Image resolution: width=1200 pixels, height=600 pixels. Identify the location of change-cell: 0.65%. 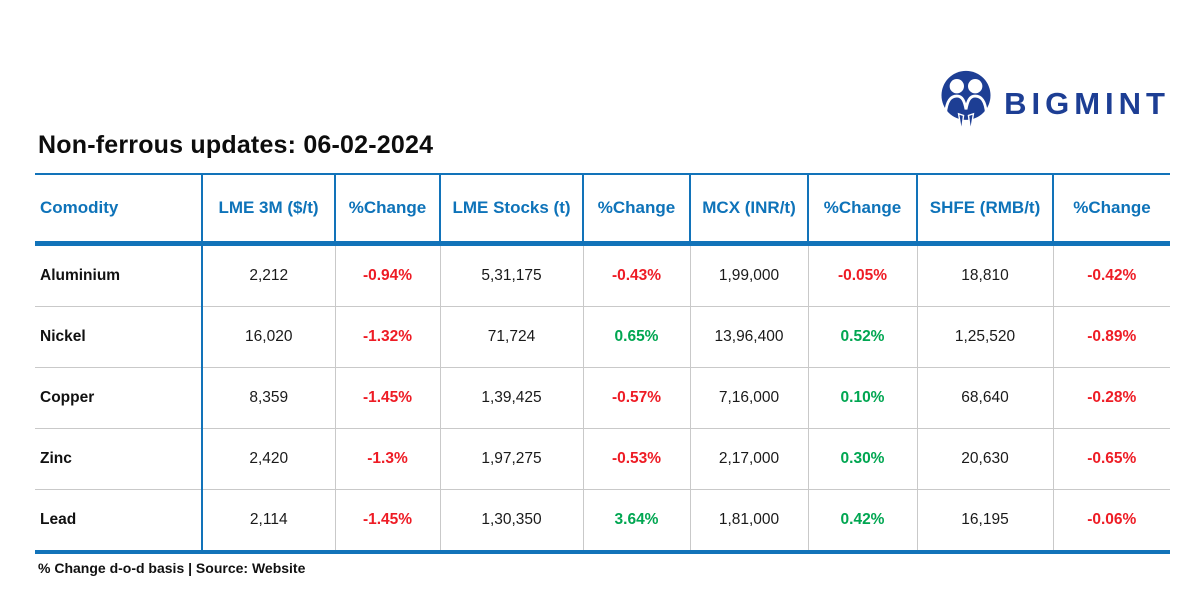
(637, 337).